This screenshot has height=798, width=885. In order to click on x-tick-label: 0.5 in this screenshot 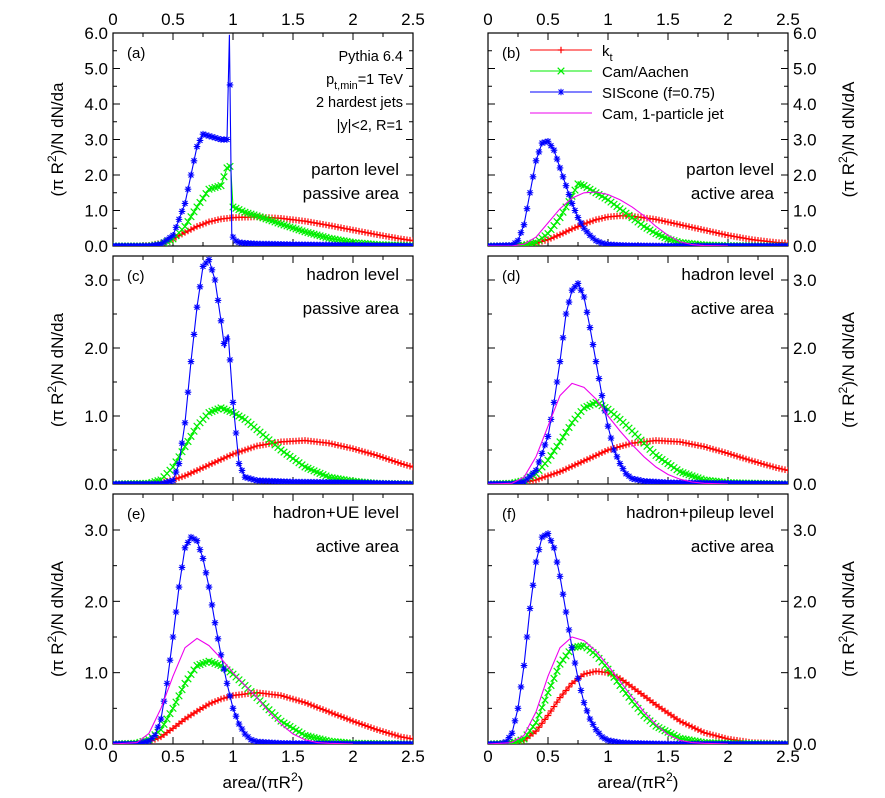, I will do `click(548, 756)`.